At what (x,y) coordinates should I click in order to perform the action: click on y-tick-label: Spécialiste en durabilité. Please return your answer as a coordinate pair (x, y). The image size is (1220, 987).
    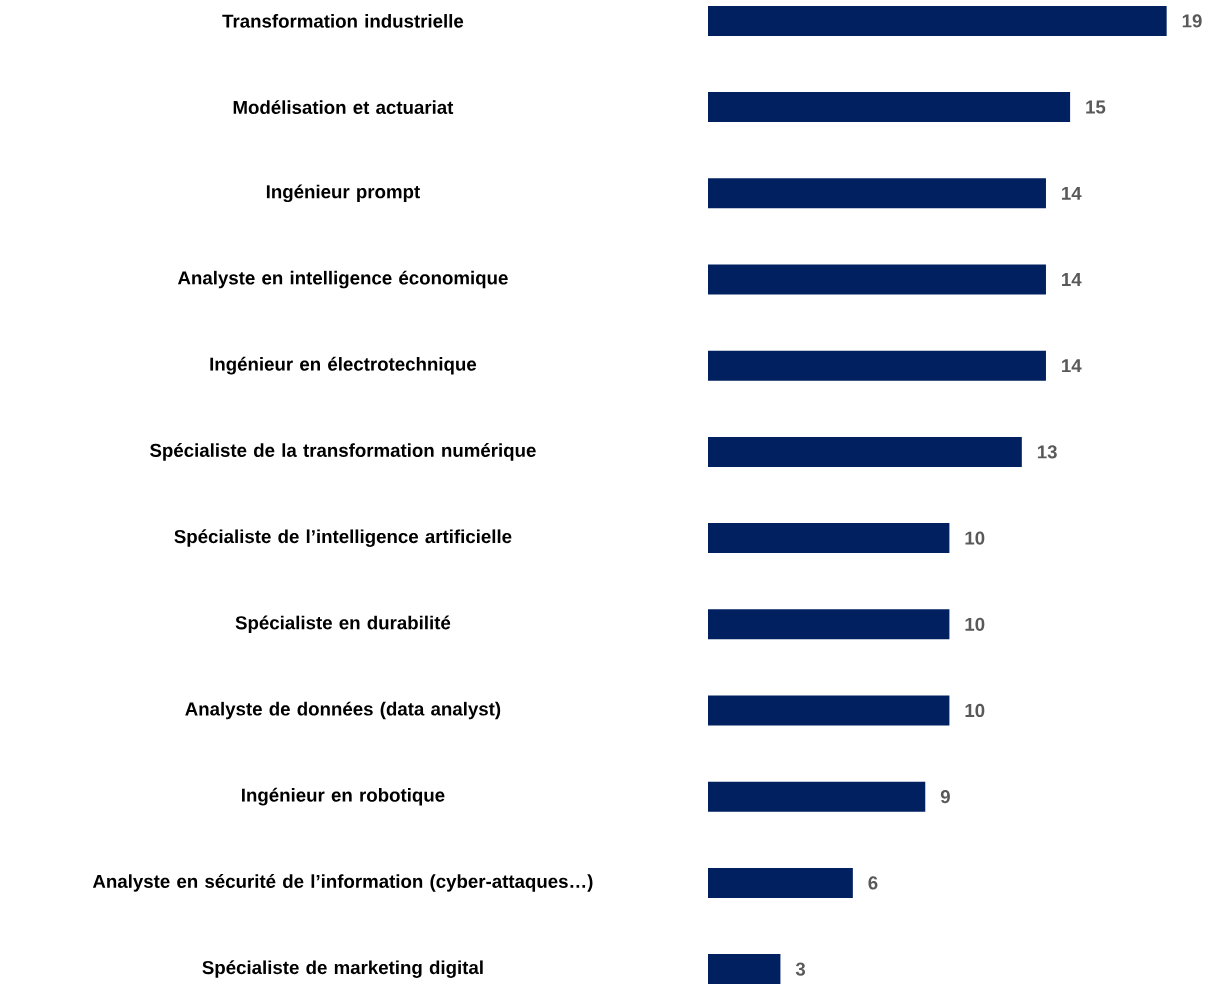
    Looking at the image, I should click on (343, 624).